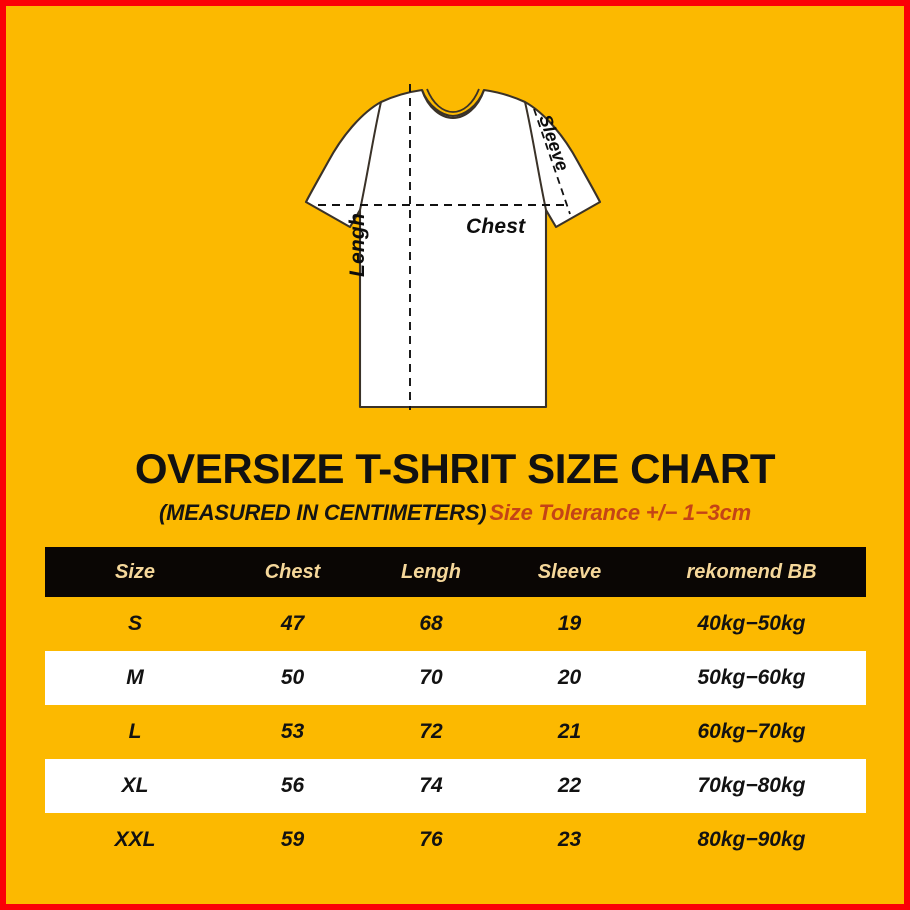  What do you see at coordinates (431, 731) in the screenshot?
I see `cell-lengh: 72` at bounding box center [431, 731].